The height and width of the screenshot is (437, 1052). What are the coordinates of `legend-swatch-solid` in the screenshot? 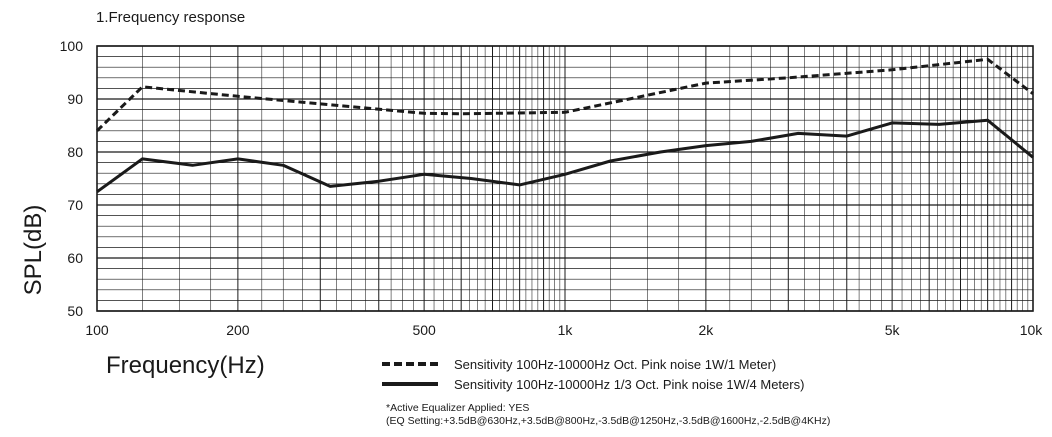 It's located at (410, 384).